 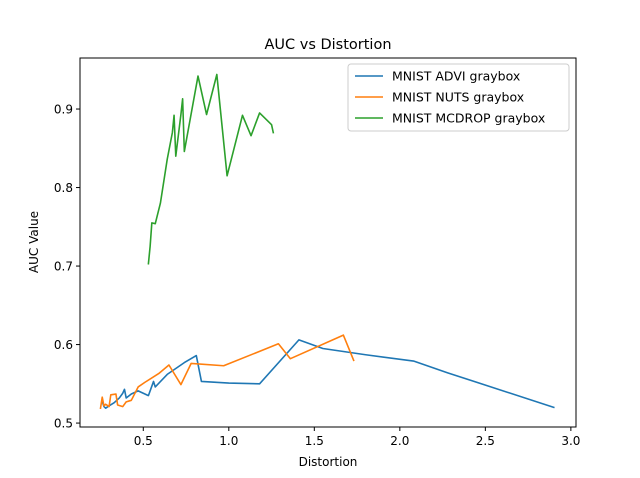 I want to click on legend-box, so click(x=458, y=97).